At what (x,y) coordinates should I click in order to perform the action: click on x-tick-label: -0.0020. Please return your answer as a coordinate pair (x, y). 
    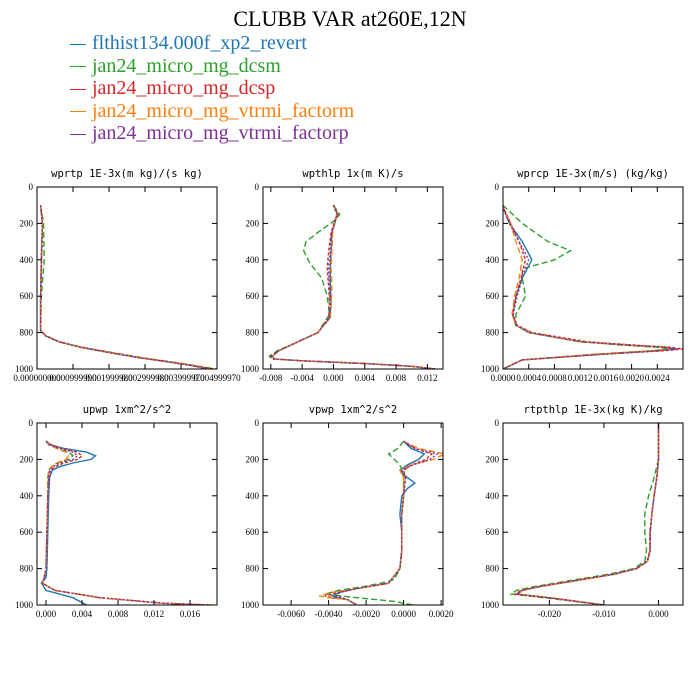
    Looking at the image, I should click on (366, 614).